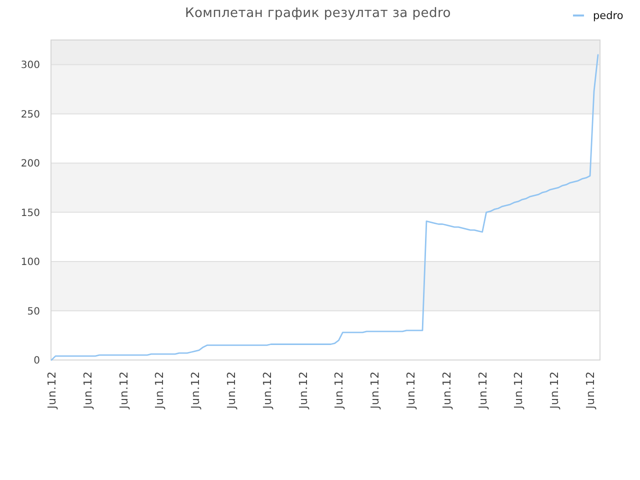 The height and width of the screenshot is (480, 640). Describe the element at coordinates (33, 312) in the screenshot. I see `y-tick-label: 50` at that location.